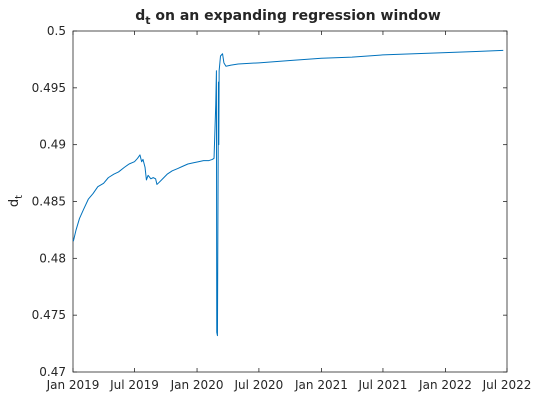 The height and width of the screenshot is (420, 560). Describe the element at coordinates (56, 31) in the screenshot. I see `y-tick-label: 0.5` at that location.